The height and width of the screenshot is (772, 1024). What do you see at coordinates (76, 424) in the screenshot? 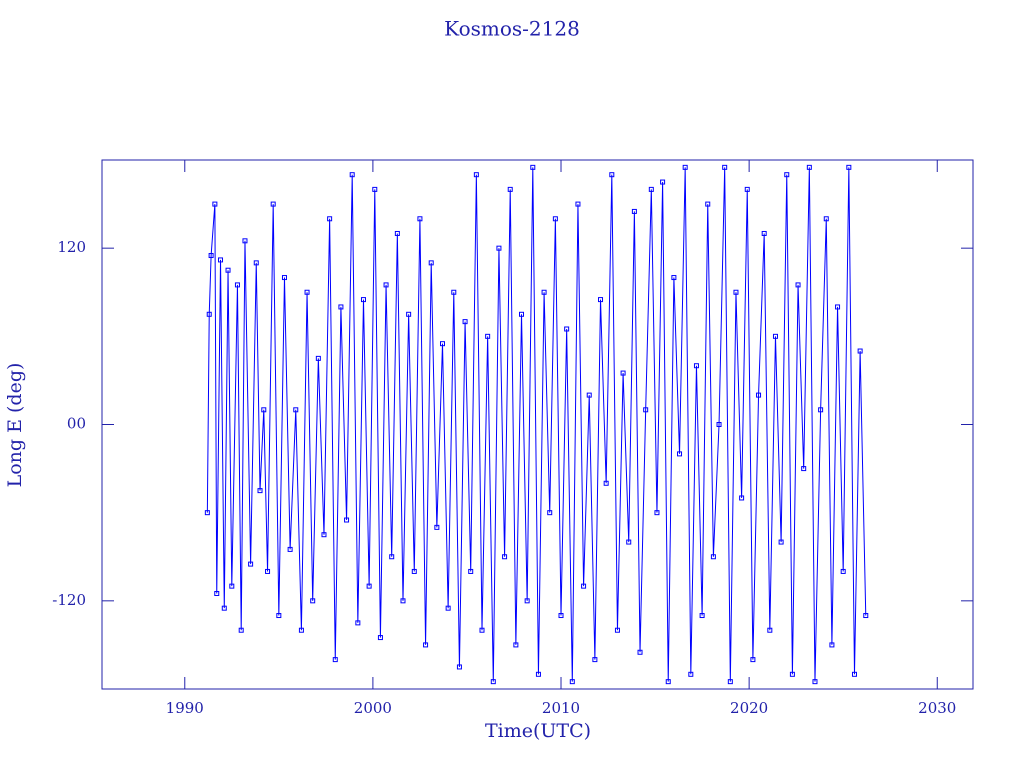
I see `y-tick-label: 00` at bounding box center [76, 424].